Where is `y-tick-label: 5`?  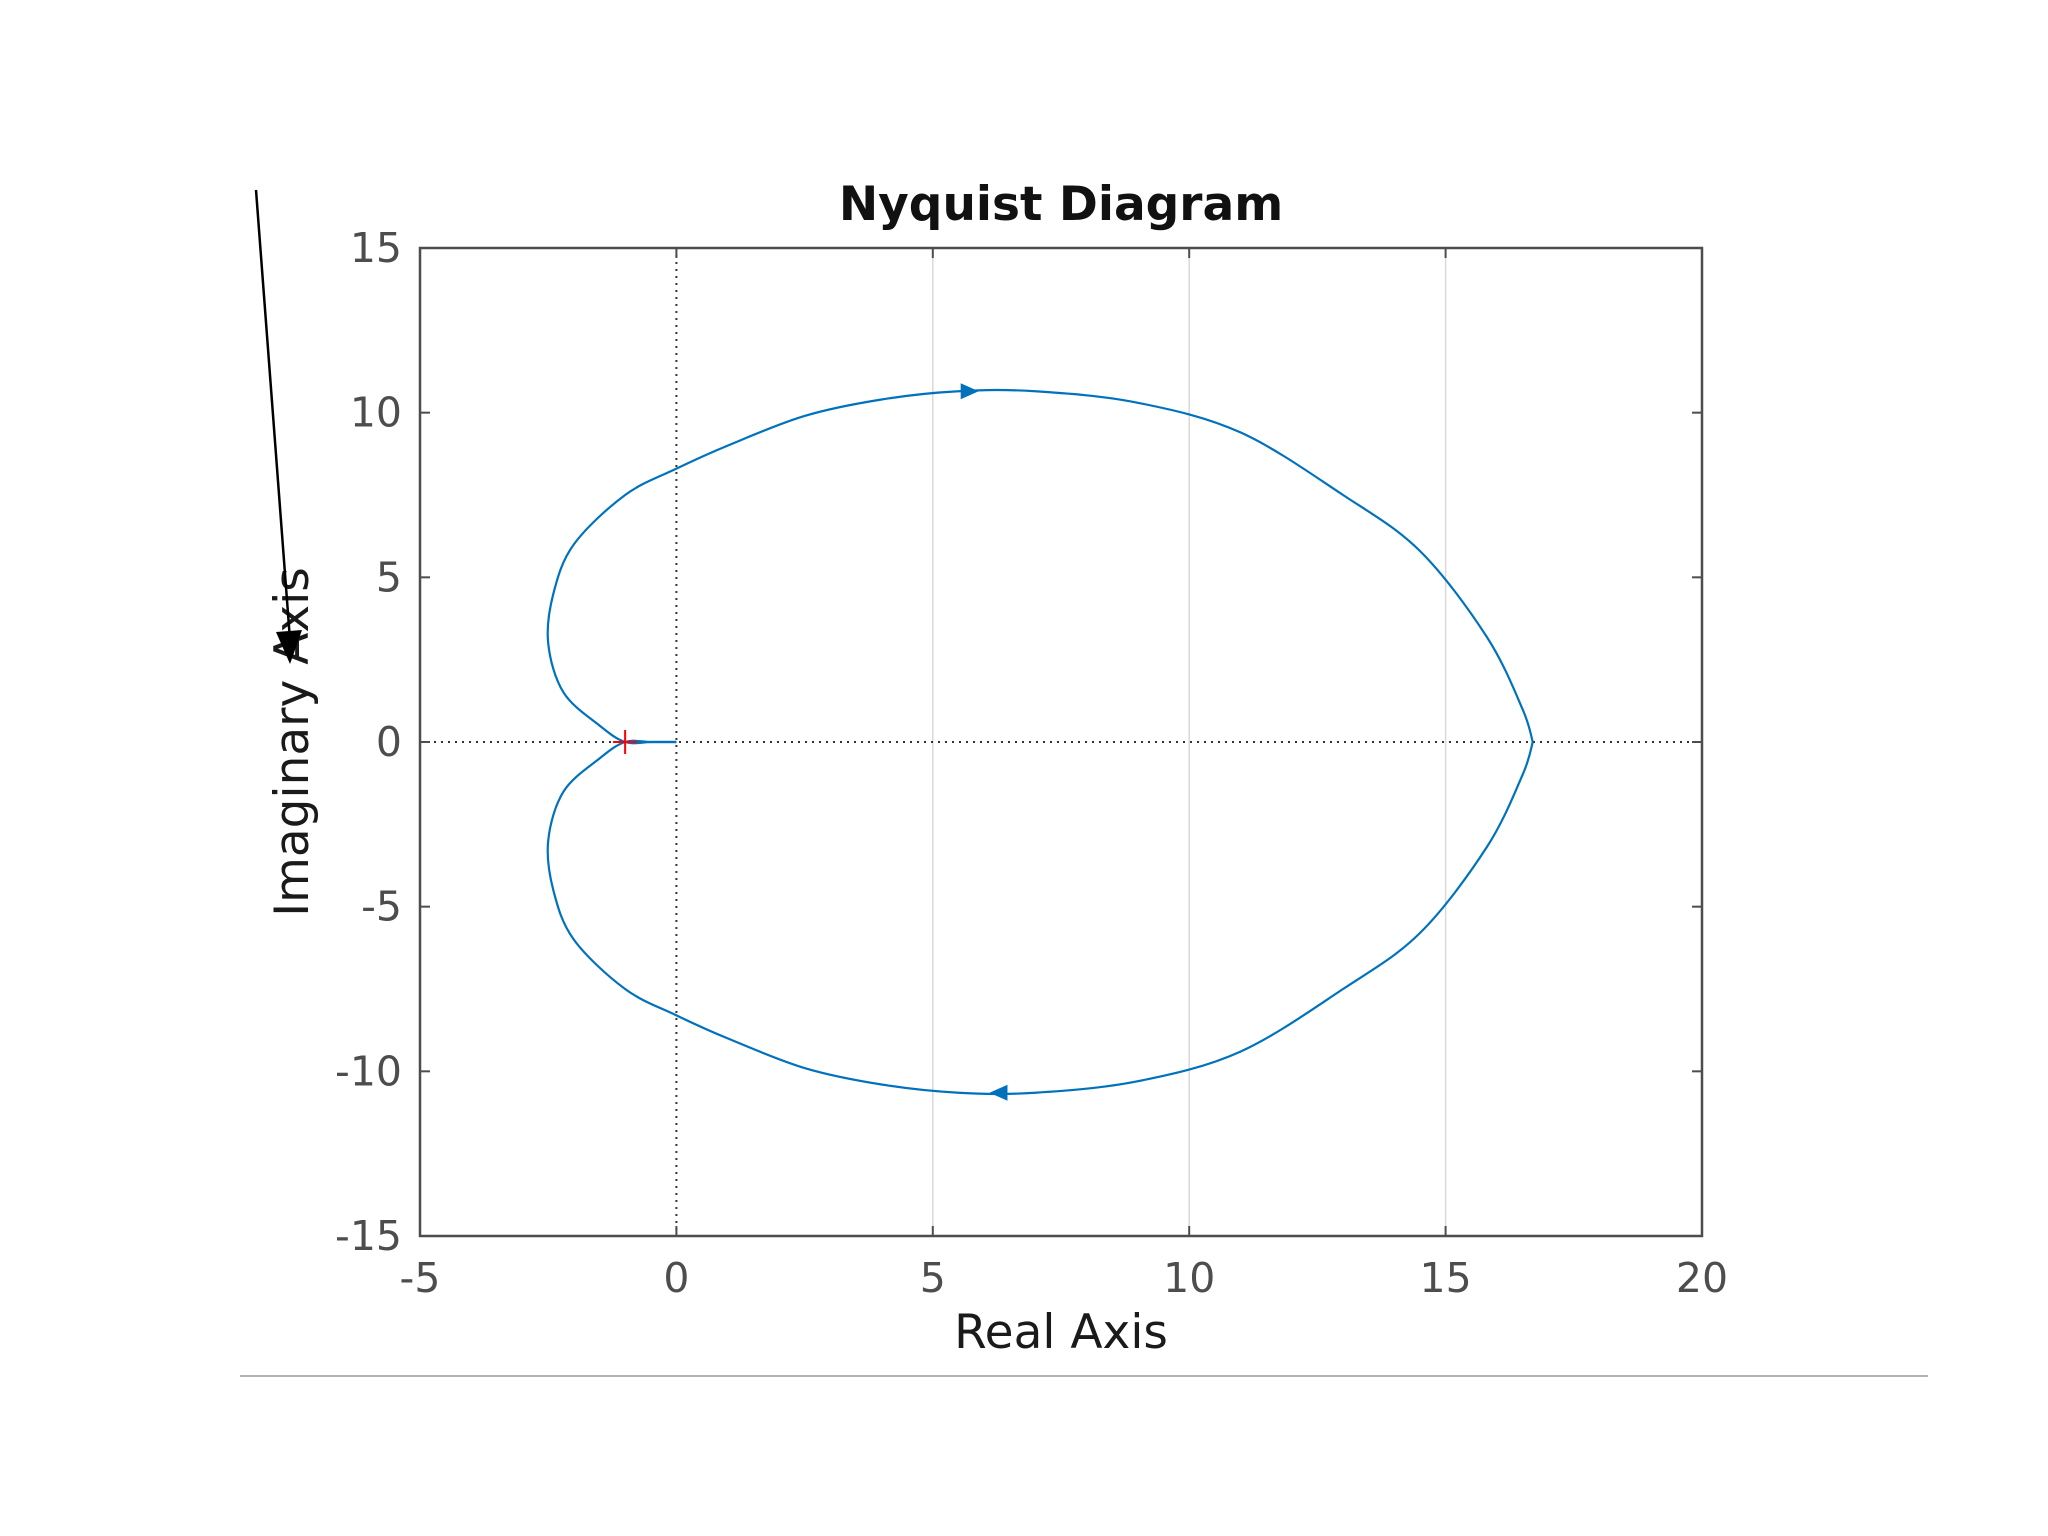
y-tick-label: 5 is located at coordinates (389, 577).